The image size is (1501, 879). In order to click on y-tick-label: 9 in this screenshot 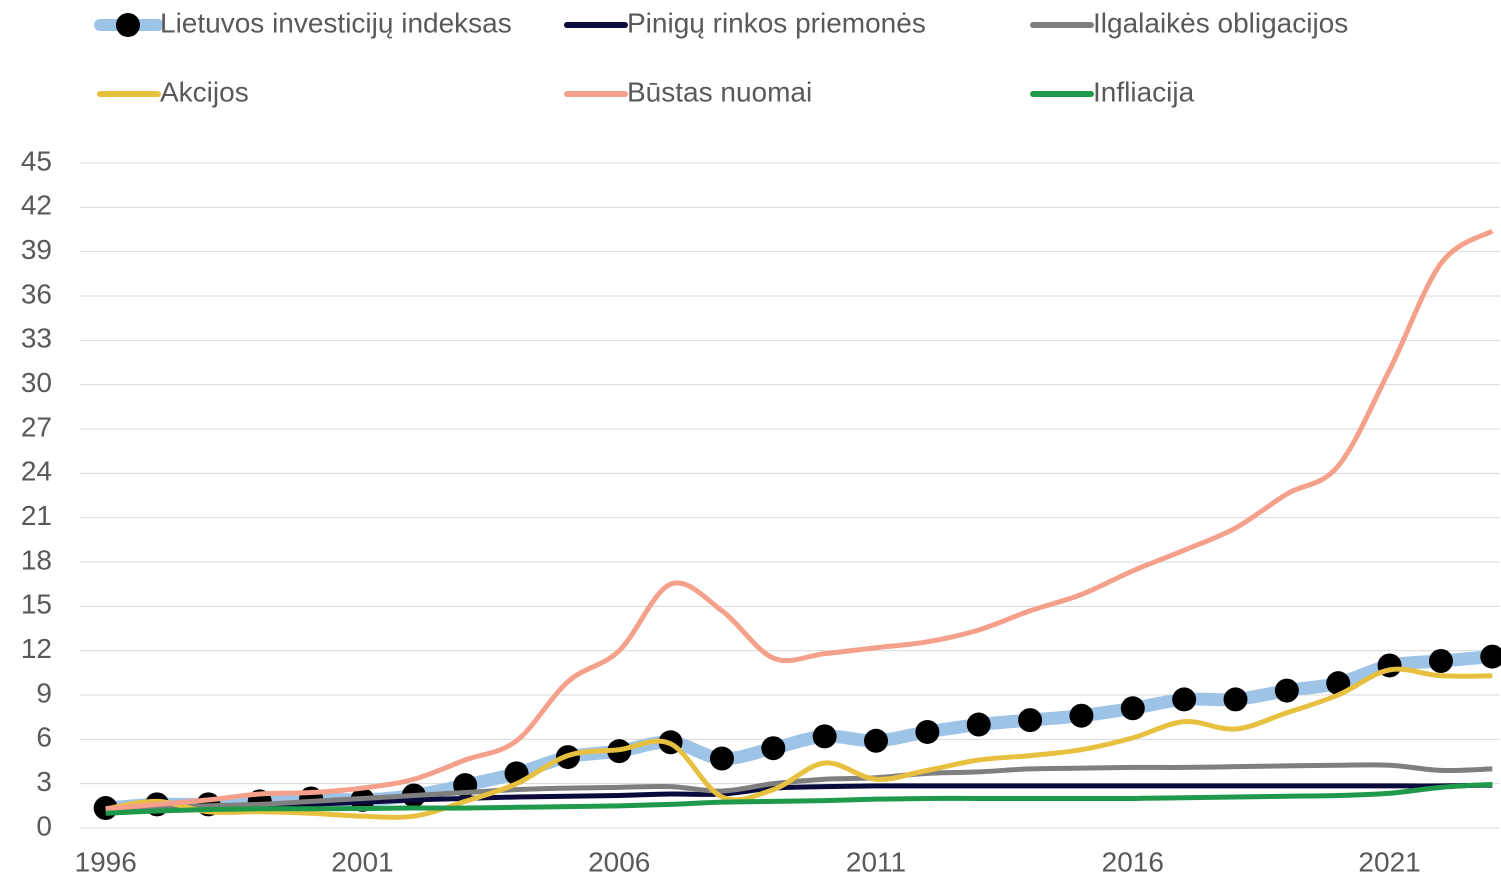, I will do `click(44, 692)`.